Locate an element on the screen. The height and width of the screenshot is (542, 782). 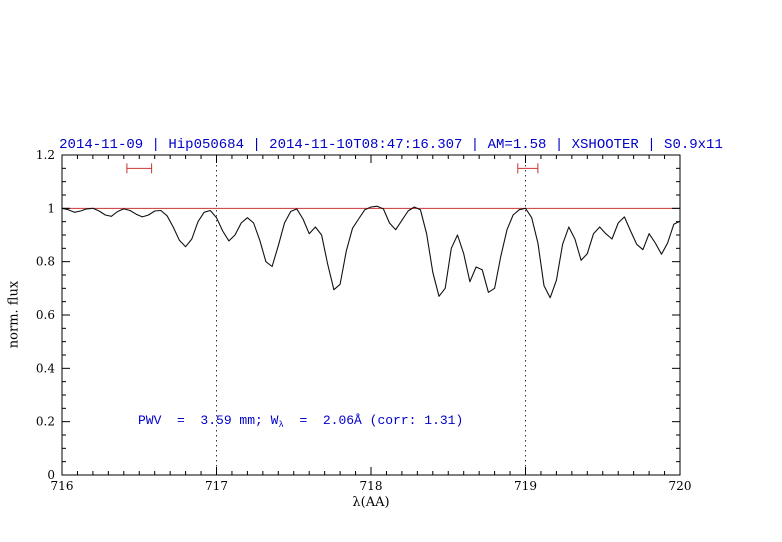
x-tick-label: 719 is located at coordinates (525, 486).